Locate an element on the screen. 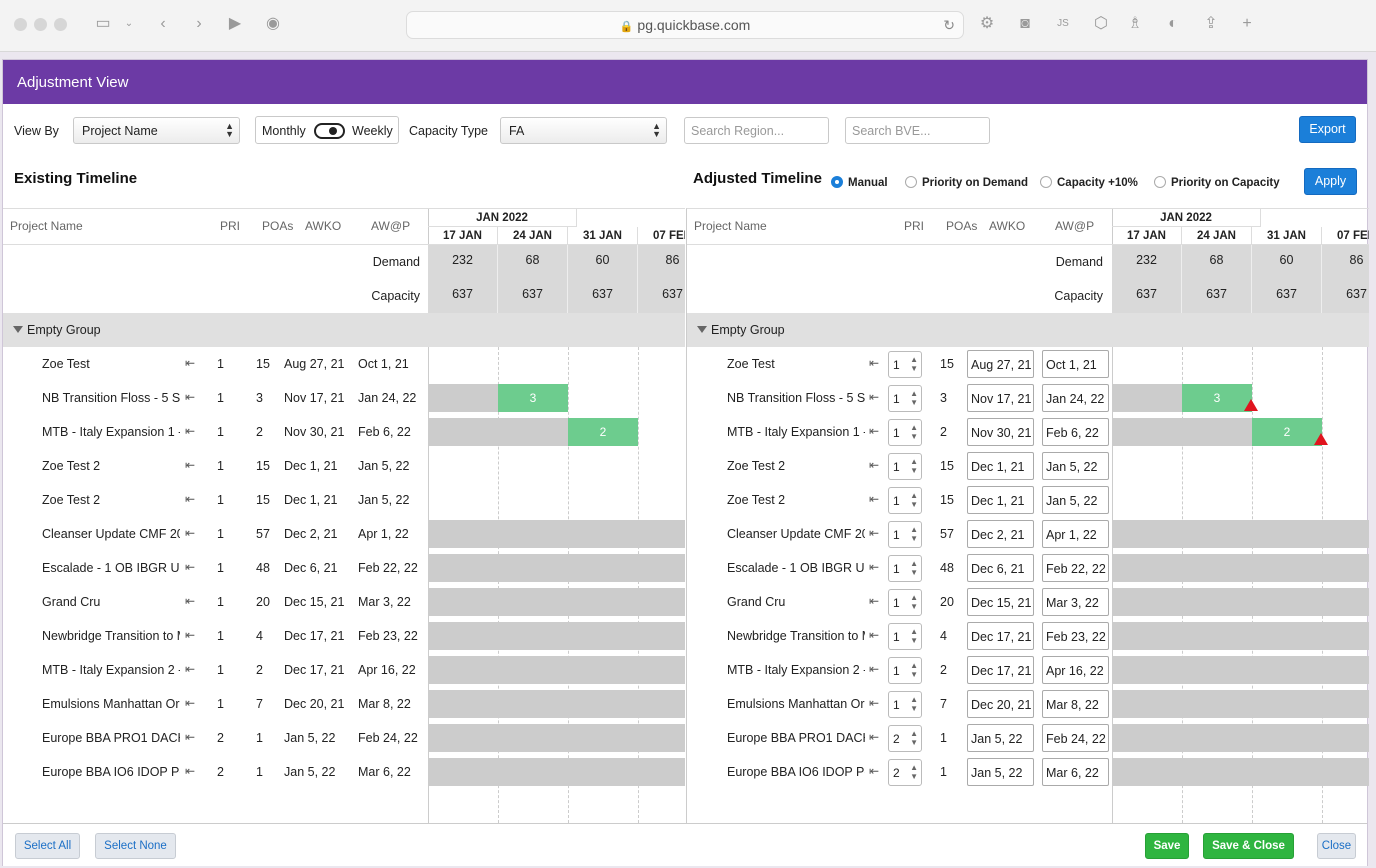 The image size is (1376, 868). awp-date-field: Mar 3, 22 is located at coordinates (1075, 602).